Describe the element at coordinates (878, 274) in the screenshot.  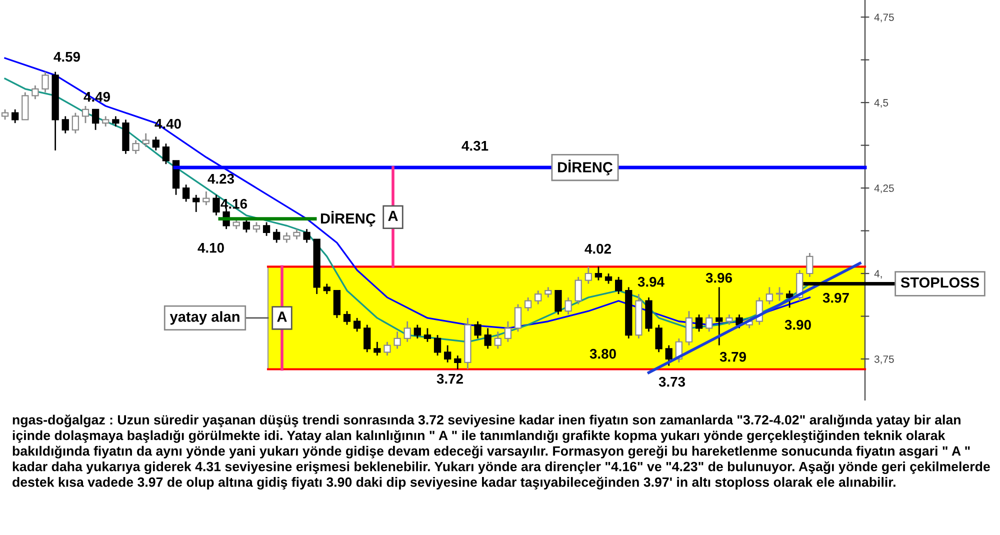
I see `y-tick-label: 4,` at that location.